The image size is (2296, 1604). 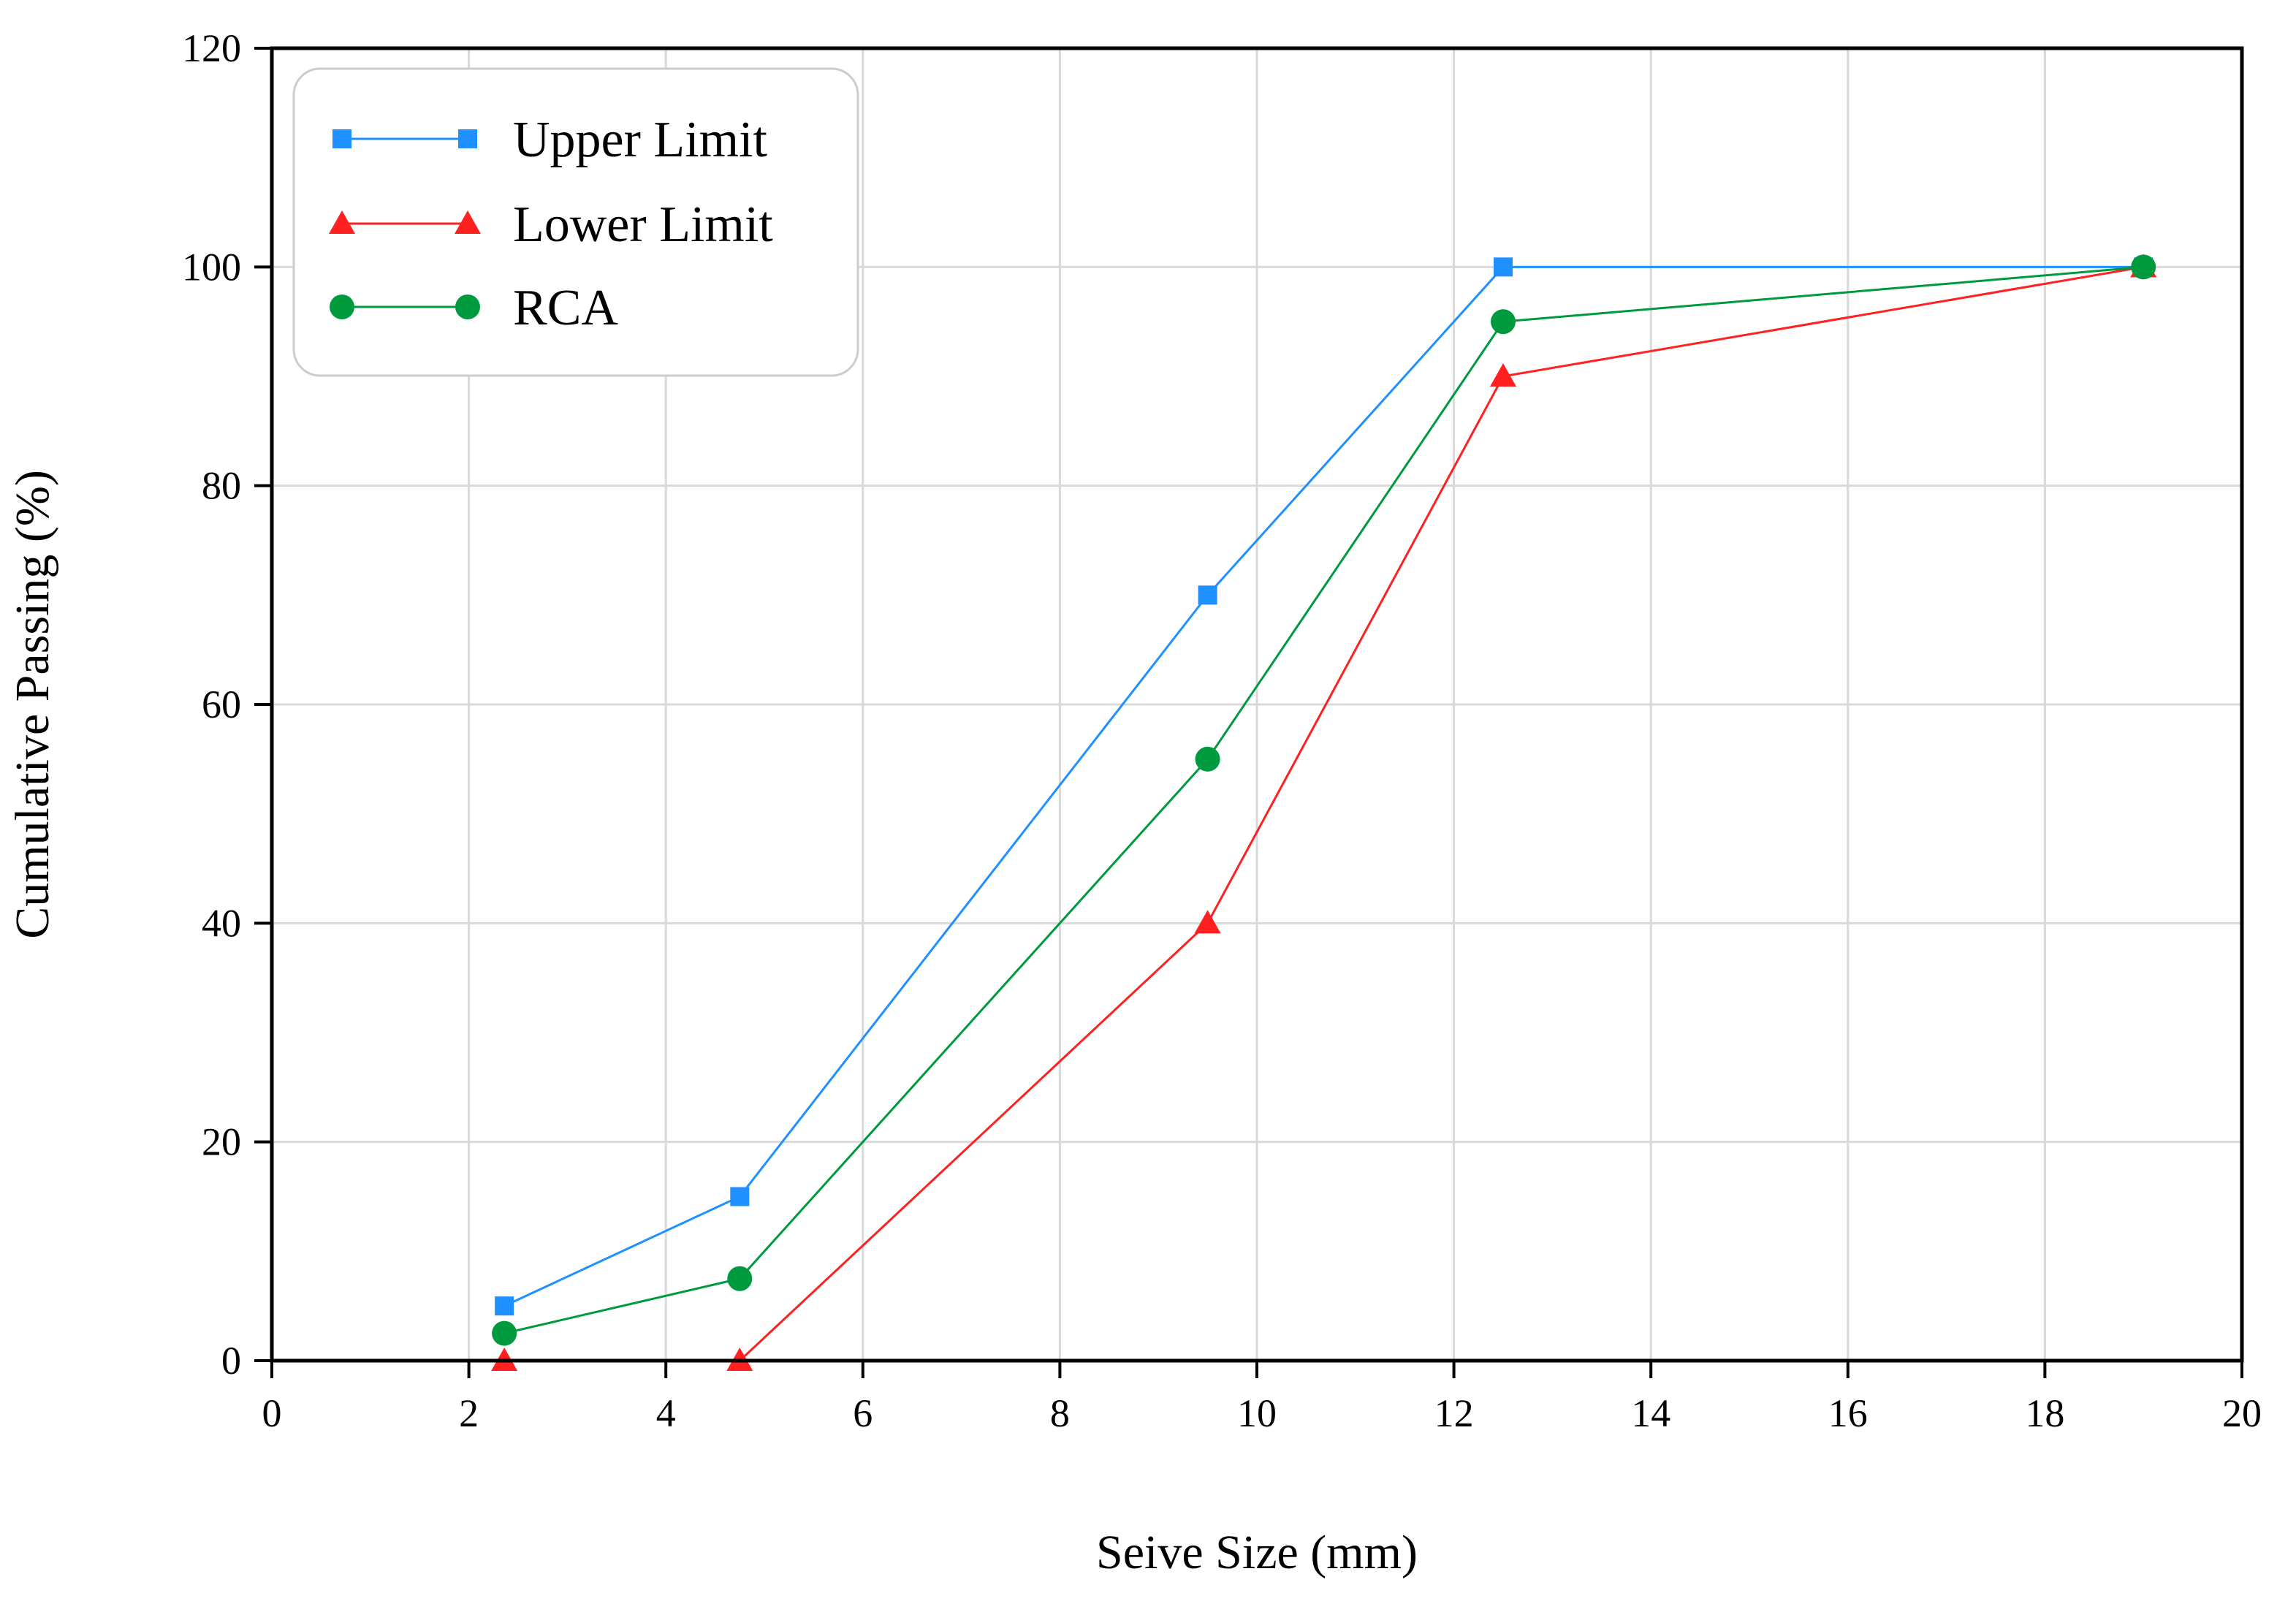 I want to click on legend-item-rca: RCA, so click(x=474, y=308).